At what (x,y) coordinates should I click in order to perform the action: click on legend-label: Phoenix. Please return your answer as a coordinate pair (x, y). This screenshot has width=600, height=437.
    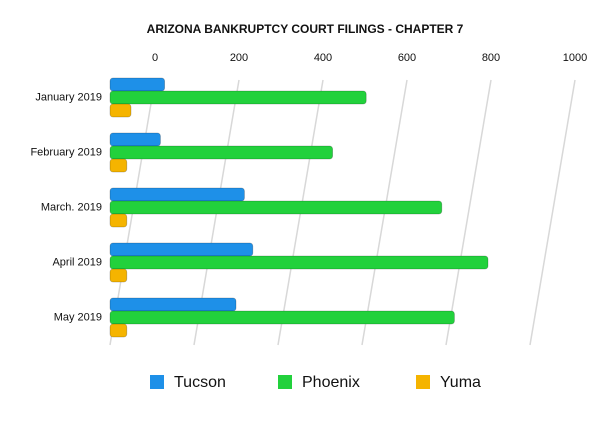
    Looking at the image, I should click on (331, 382).